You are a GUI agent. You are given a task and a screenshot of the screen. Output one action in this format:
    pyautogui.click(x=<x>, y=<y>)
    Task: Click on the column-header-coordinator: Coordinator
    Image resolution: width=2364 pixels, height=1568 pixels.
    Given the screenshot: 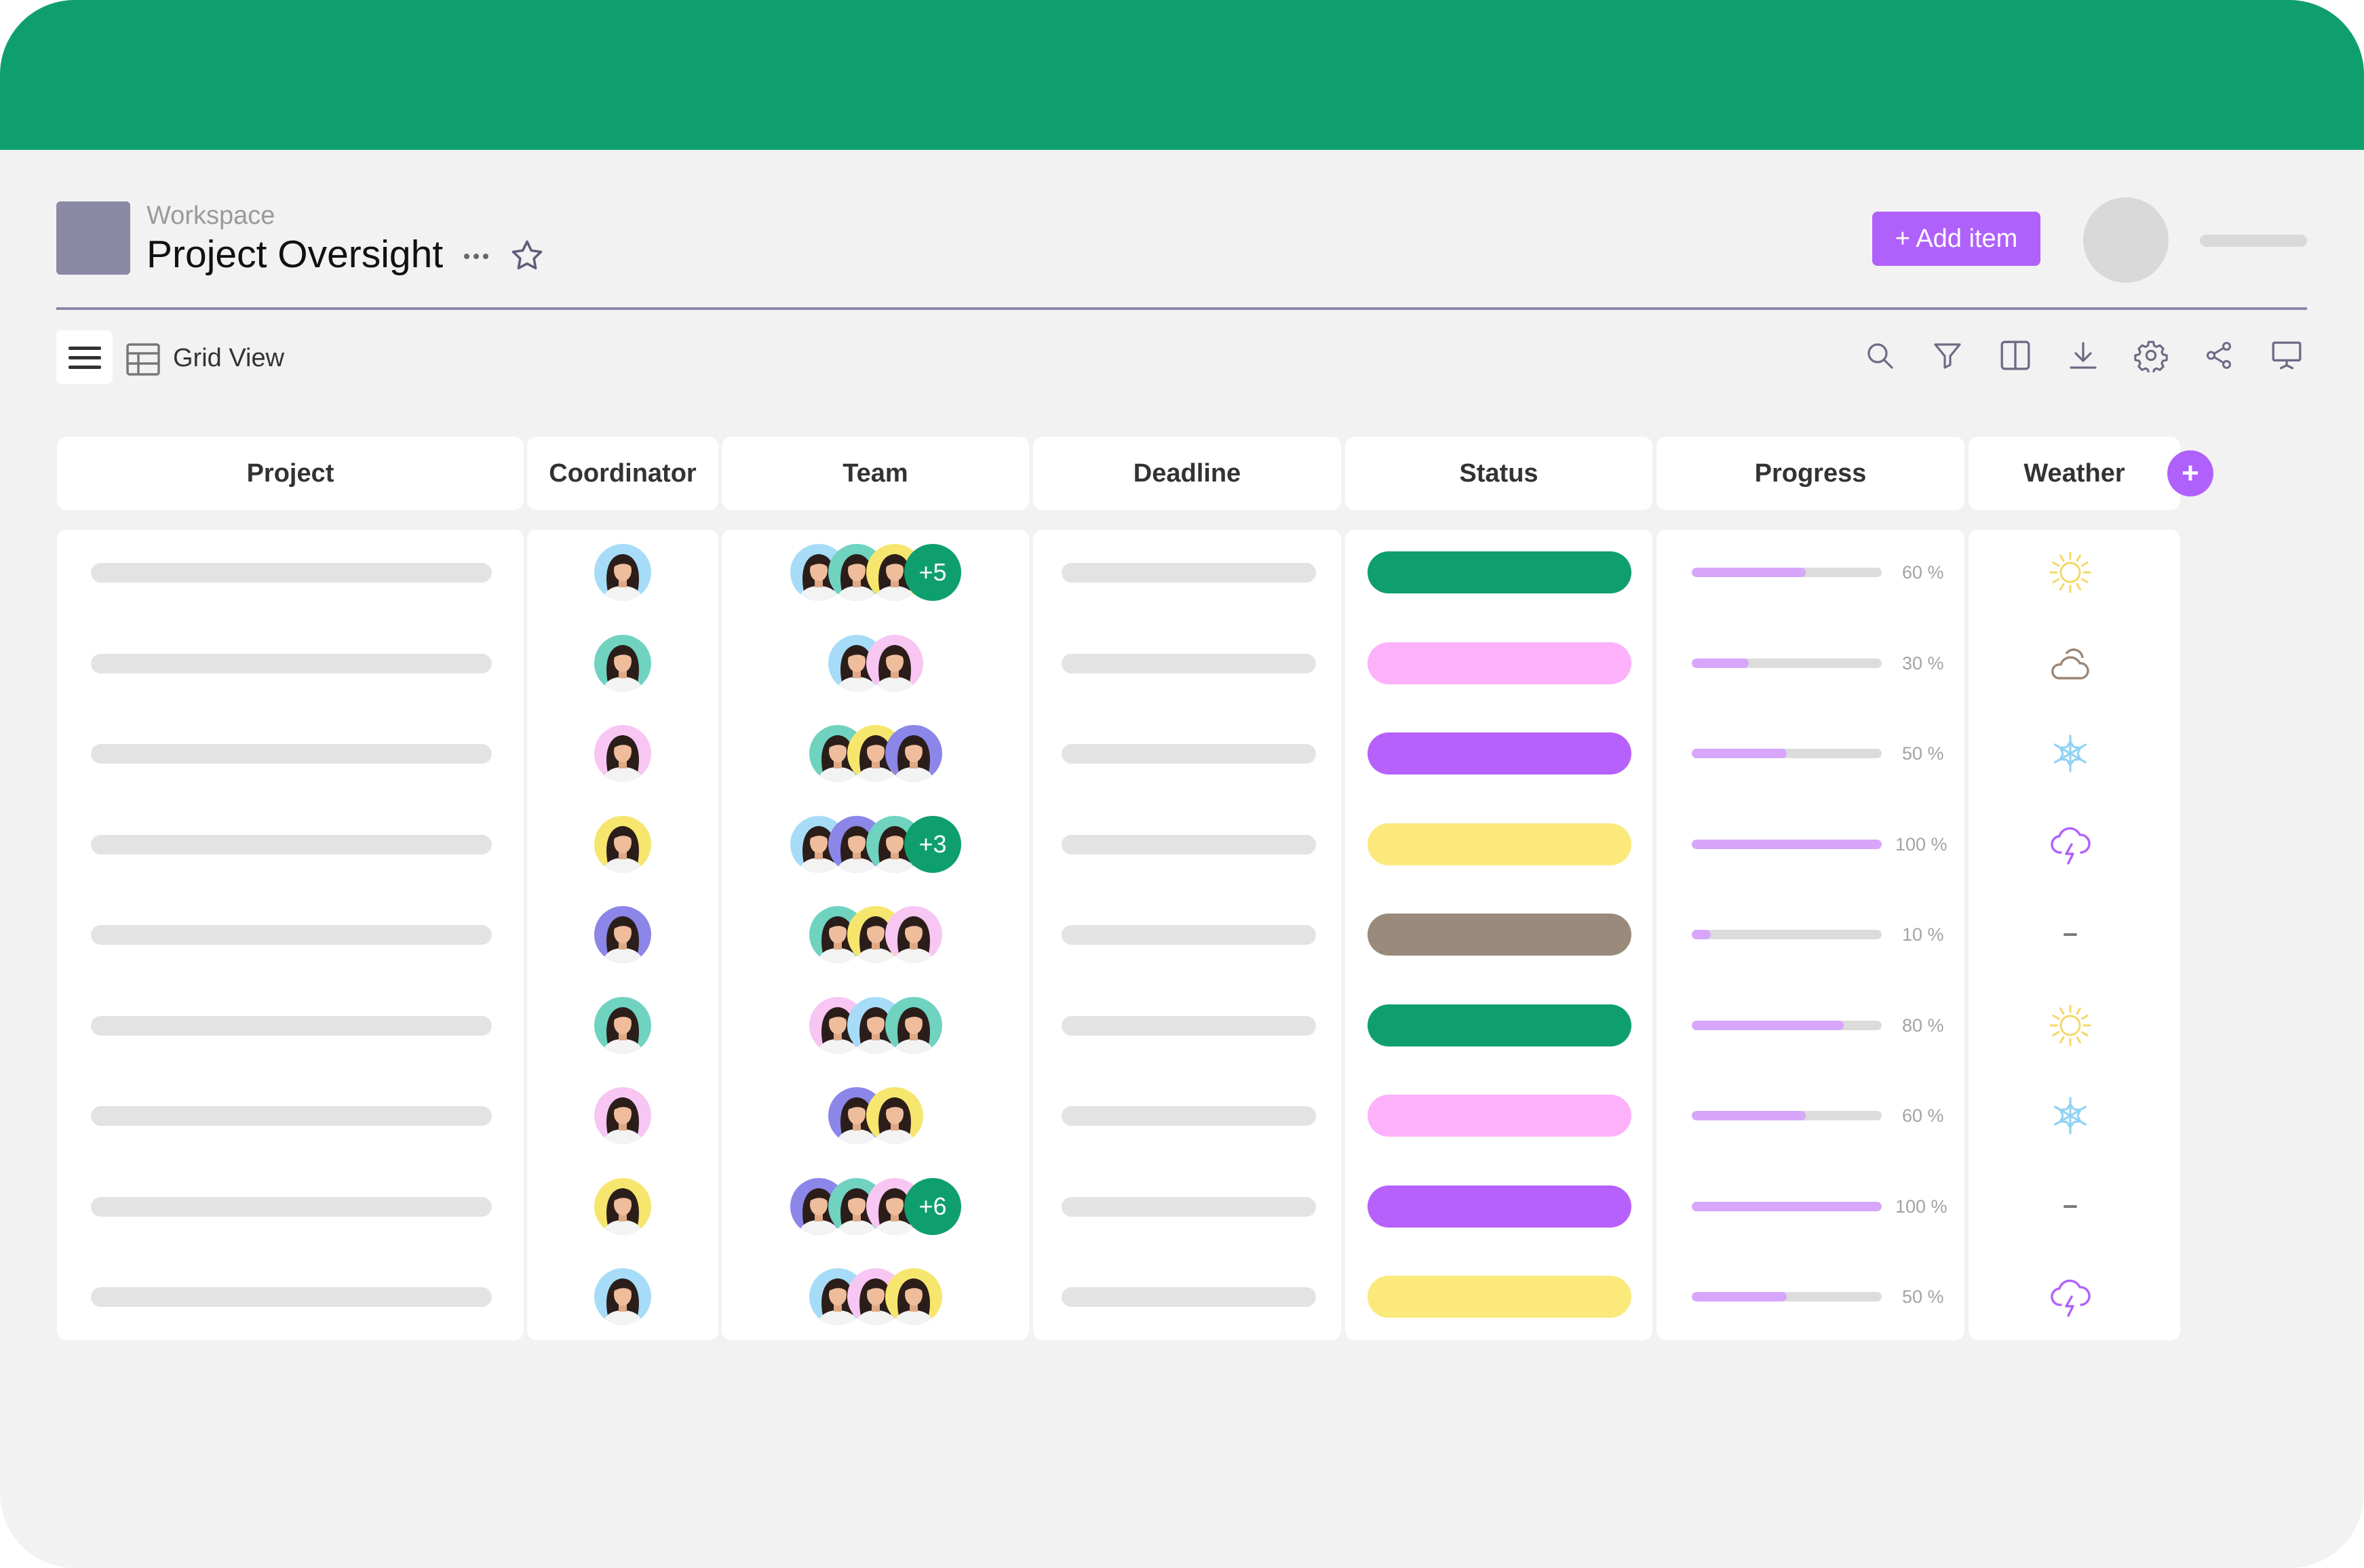 What is the action you would take?
    pyautogui.click(x=622, y=473)
    